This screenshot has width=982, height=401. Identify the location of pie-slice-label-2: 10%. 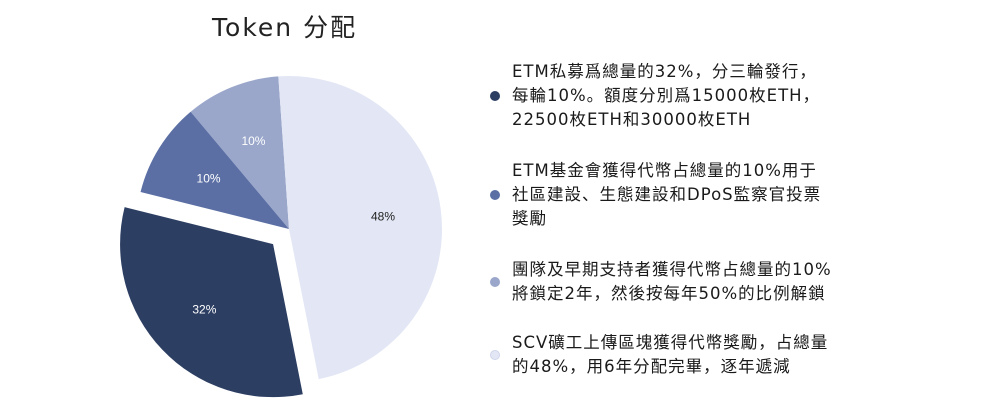
(209, 179).